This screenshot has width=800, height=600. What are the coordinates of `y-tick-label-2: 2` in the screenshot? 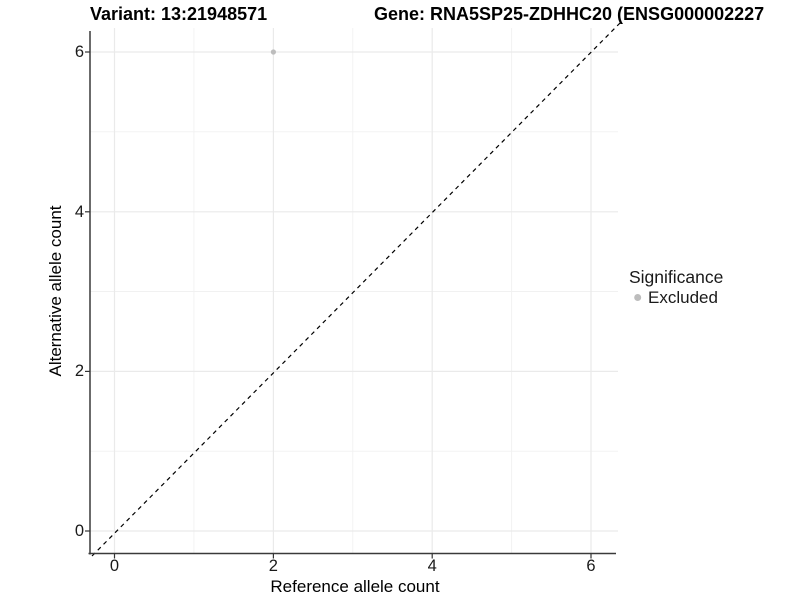 It's located at (79, 371).